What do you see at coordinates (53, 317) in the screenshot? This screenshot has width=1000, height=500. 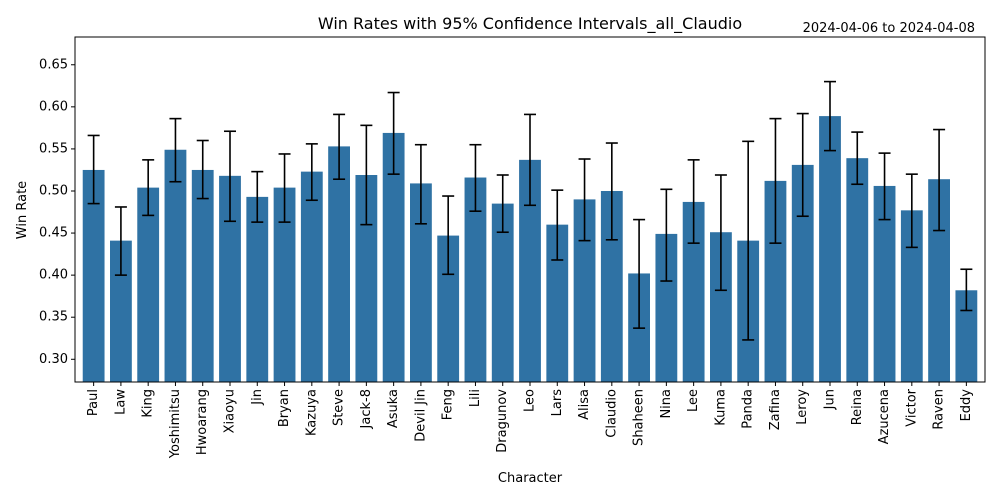 I see `y-tick-label: 0.35` at bounding box center [53, 317].